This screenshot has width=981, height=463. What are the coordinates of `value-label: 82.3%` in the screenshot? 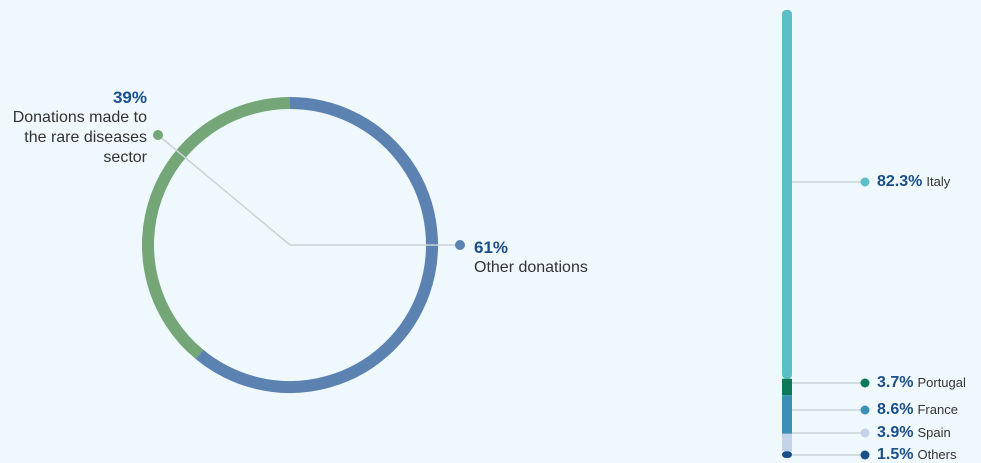 It's located at (900, 181).